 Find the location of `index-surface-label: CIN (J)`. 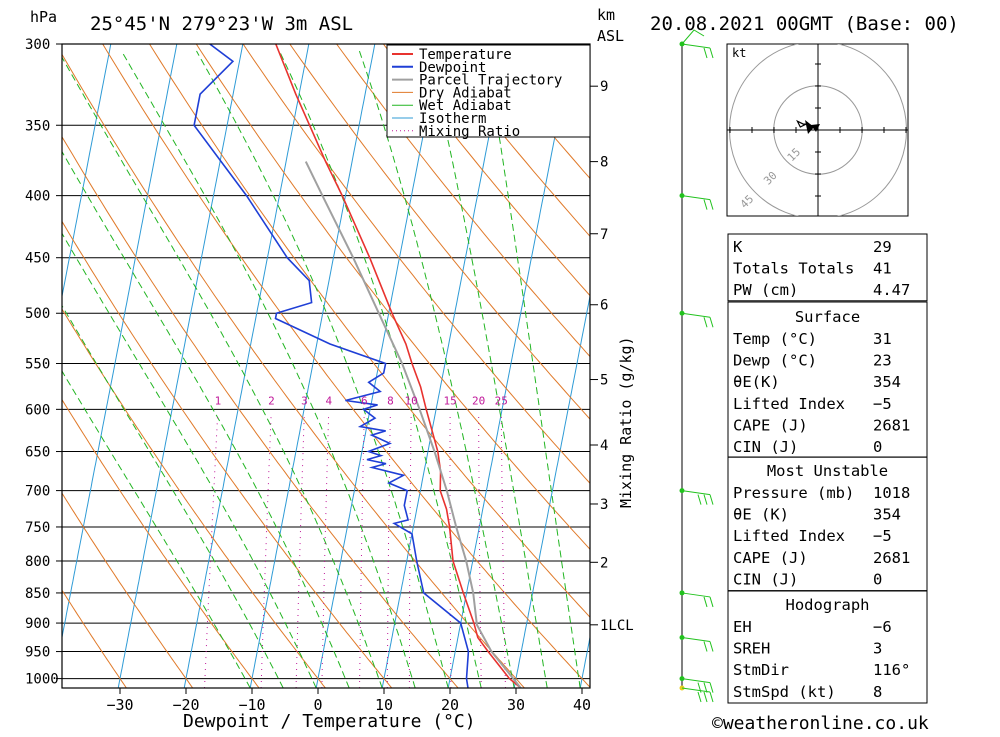

index-surface-label: CIN (J) is located at coordinates (765, 447).